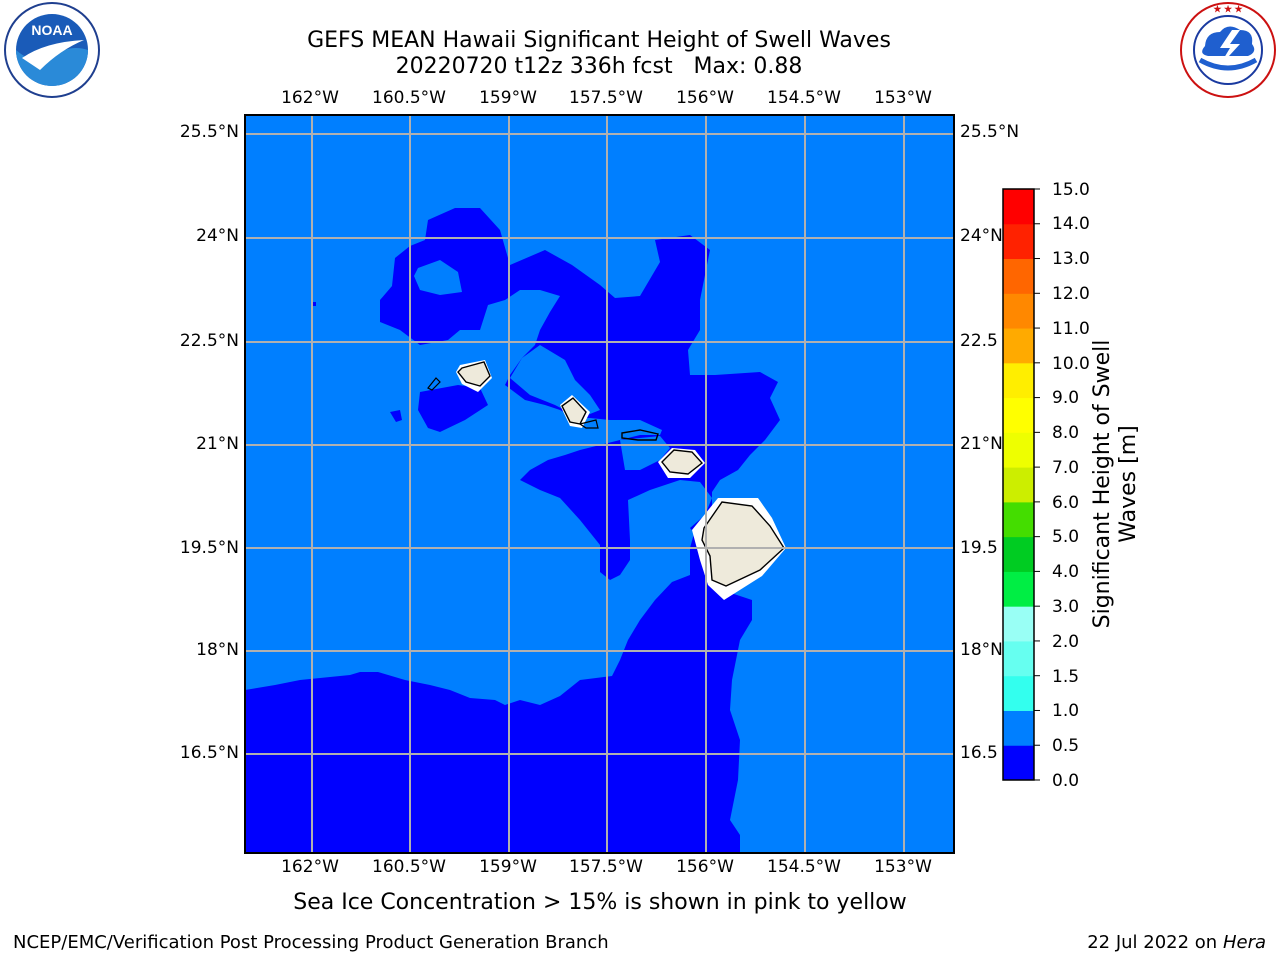  Describe the element at coordinates (1066, 503) in the screenshot. I see `colorbar-tick: 6.0` at that location.